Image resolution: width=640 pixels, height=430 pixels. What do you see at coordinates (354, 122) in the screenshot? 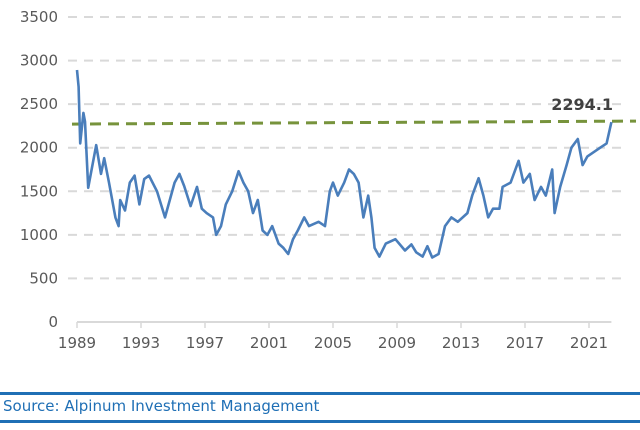
I see `reference-line` at bounding box center [354, 122].